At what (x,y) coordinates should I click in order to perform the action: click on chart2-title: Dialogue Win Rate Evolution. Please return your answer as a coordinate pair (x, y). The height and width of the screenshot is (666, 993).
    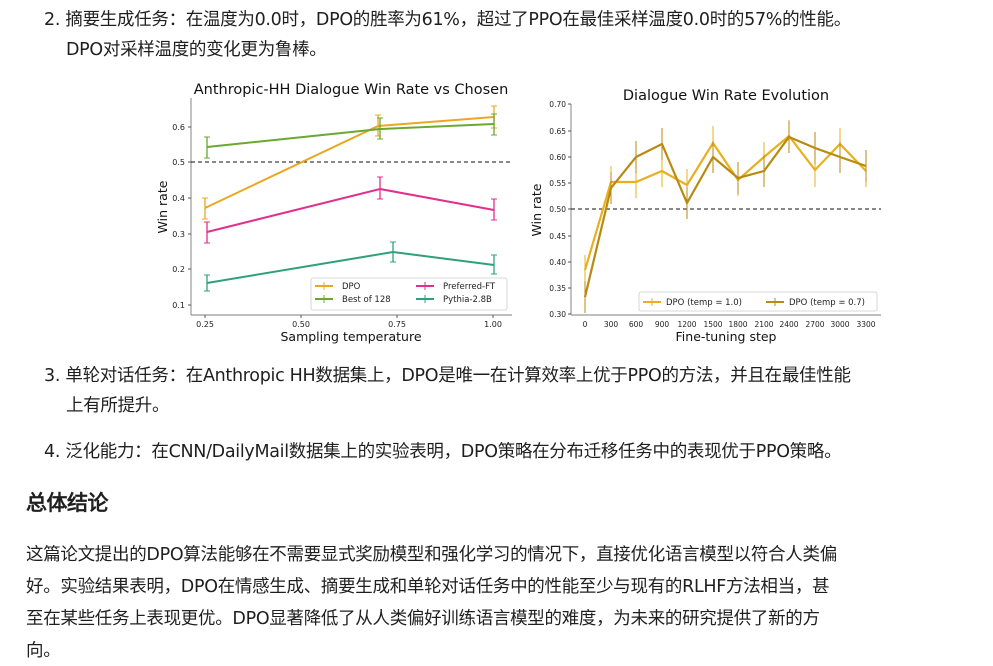
    Looking at the image, I should click on (726, 96).